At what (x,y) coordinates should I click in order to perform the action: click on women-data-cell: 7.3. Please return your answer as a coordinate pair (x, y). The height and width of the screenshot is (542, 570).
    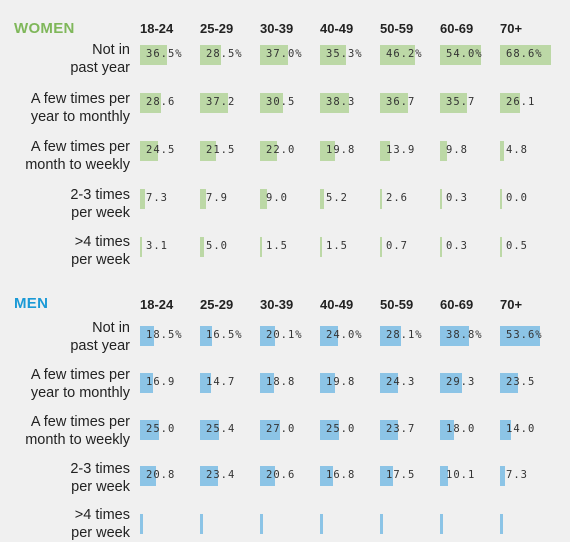
    Looking at the image, I should click on (170, 199).